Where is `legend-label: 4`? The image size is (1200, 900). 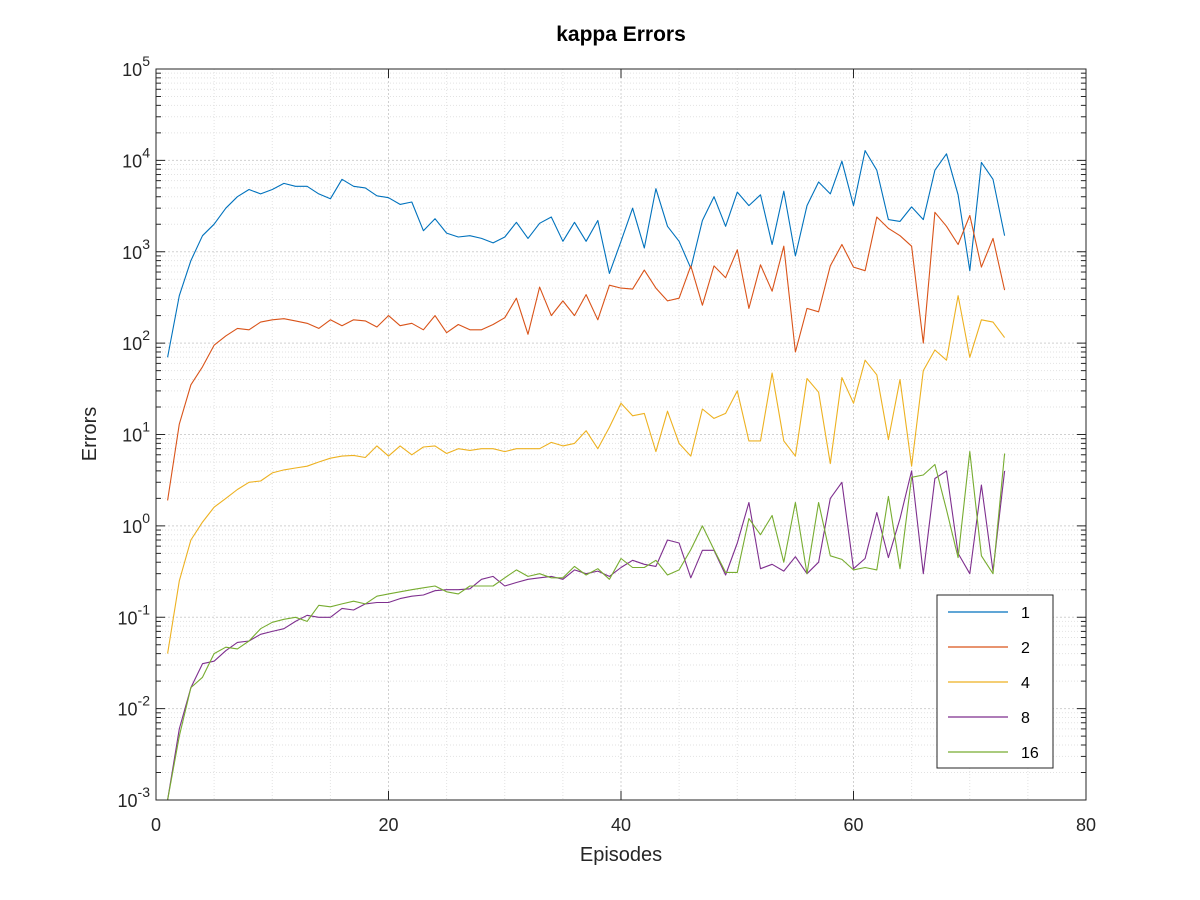
legend-label: 4 is located at coordinates (1025, 683).